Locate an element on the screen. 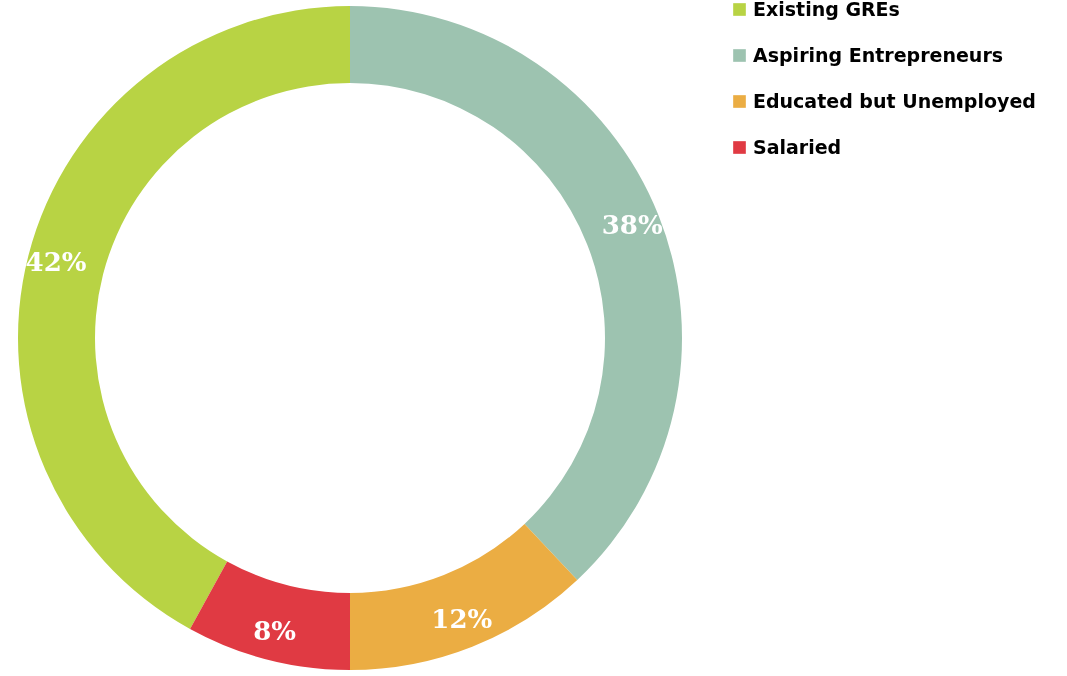  legend-label: Existing GREs is located at coordinates (826, 10).